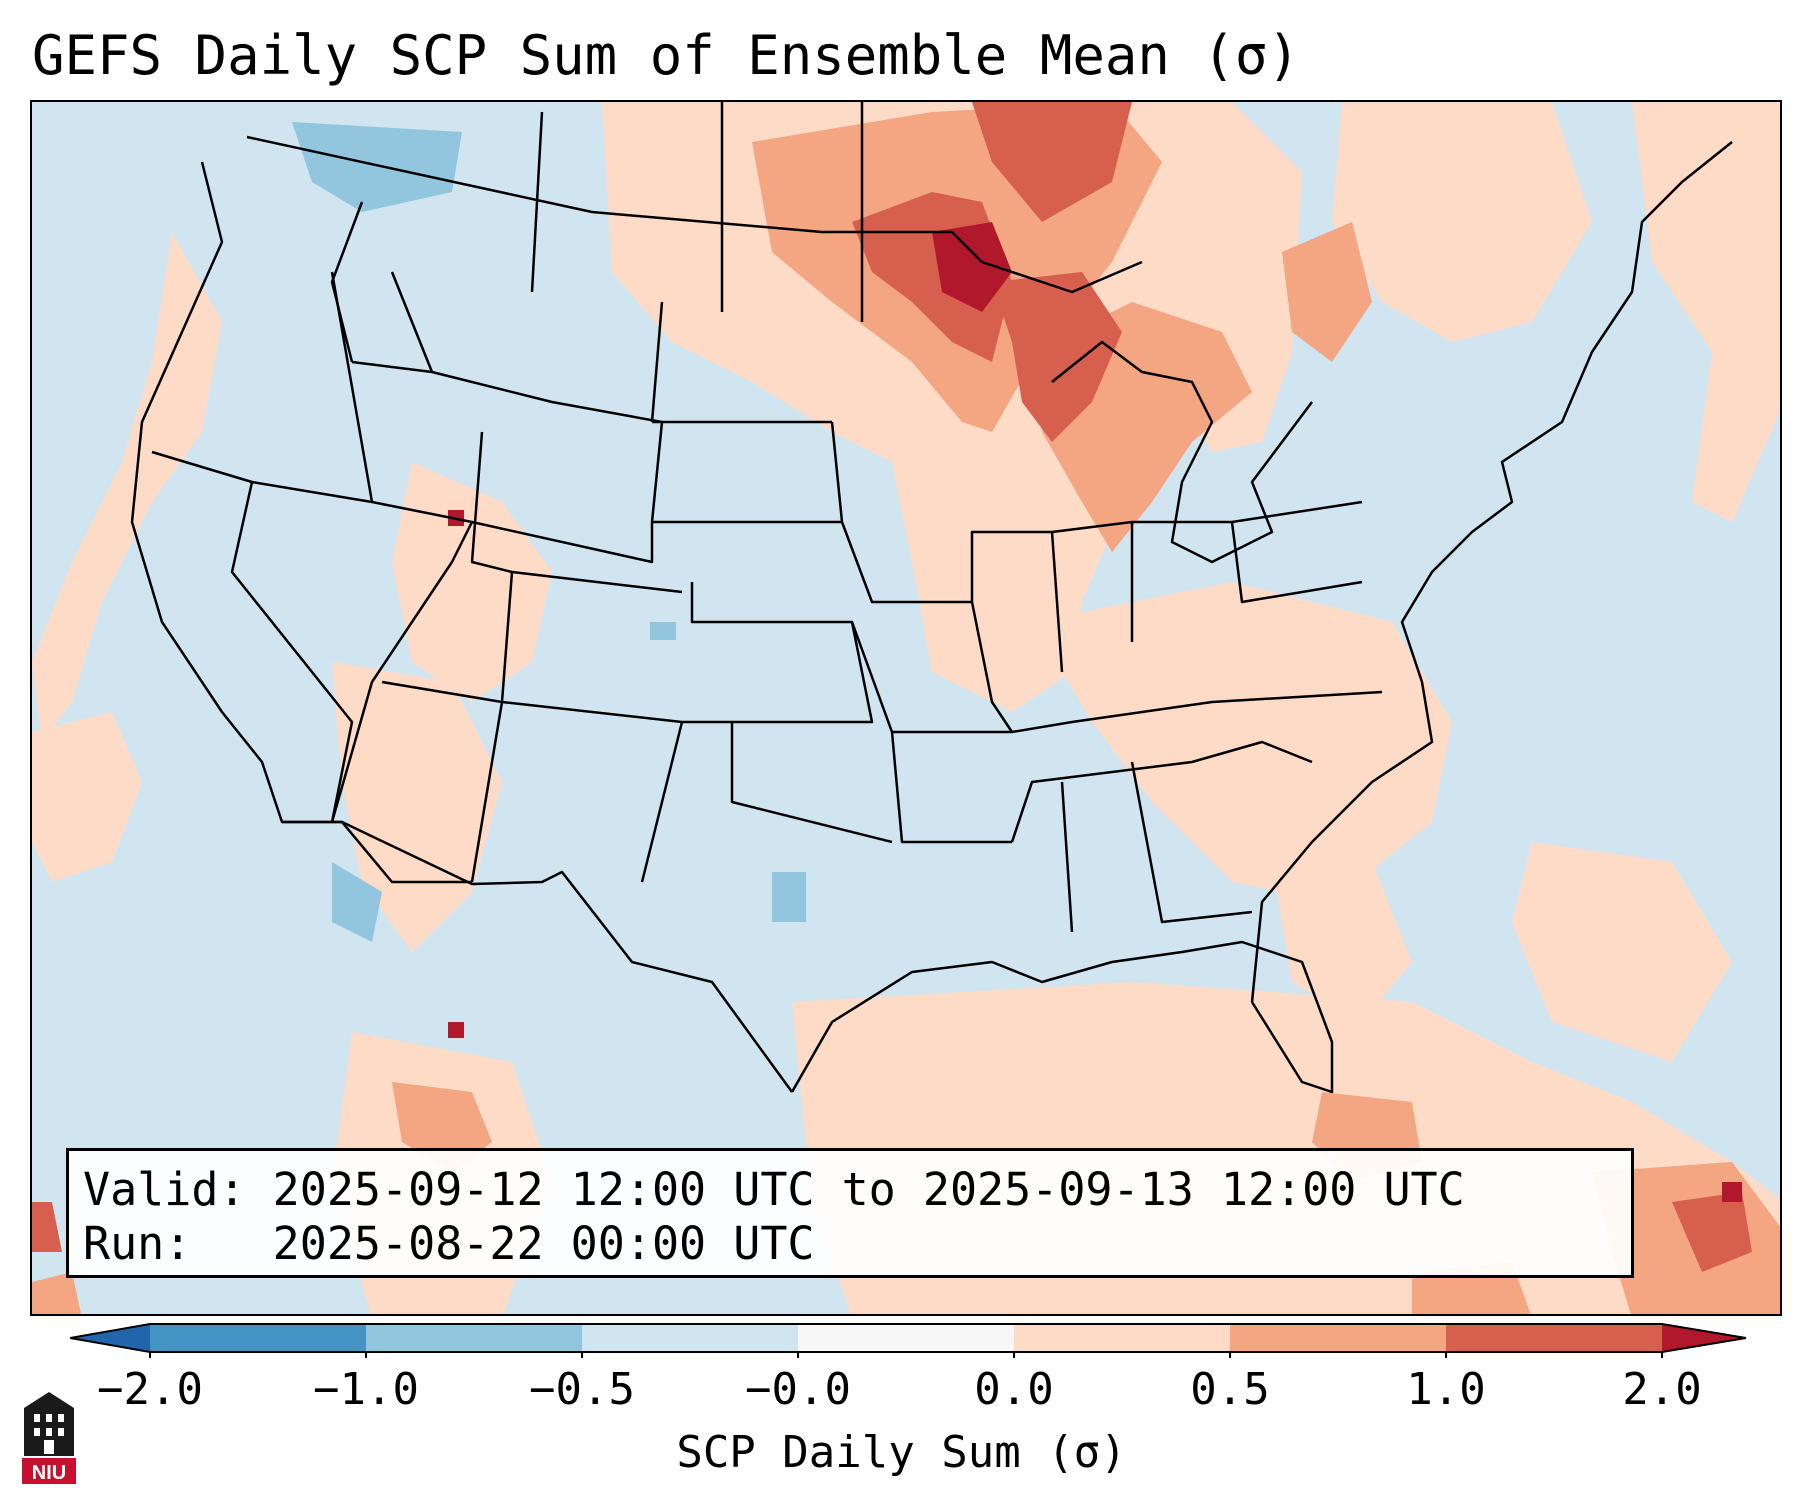 This screenshot has height=1506, width=1803. What do you see at coordinates (1662, 1389) in the screenshot?
I see `colorbar-tick-label: 2.0` at bounding box center [1662, 1389].